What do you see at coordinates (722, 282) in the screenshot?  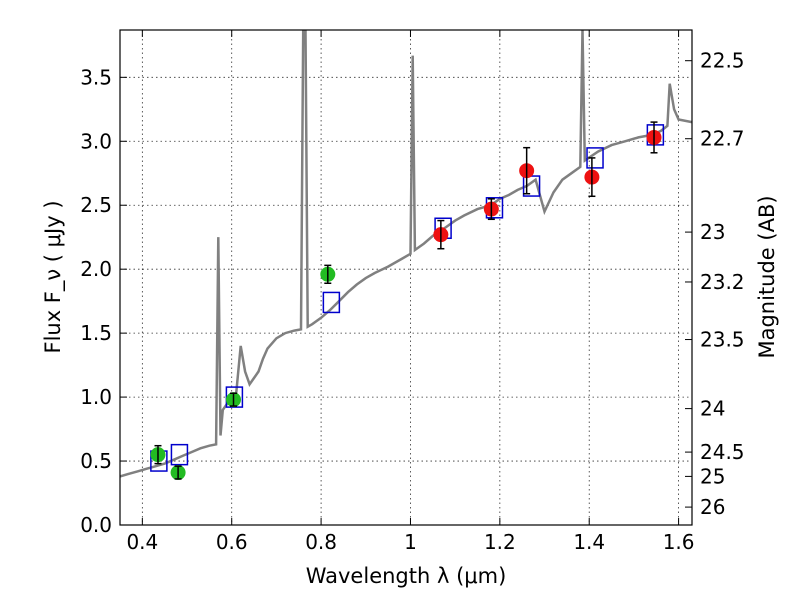 I see `right-tick-label: 23.2` at bounding box center [722, 282].